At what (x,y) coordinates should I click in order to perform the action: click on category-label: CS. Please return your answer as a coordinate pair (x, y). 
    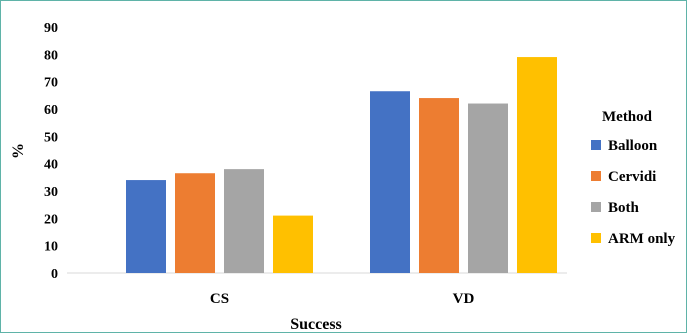
    Looking at the image, I should click on (219, 299).